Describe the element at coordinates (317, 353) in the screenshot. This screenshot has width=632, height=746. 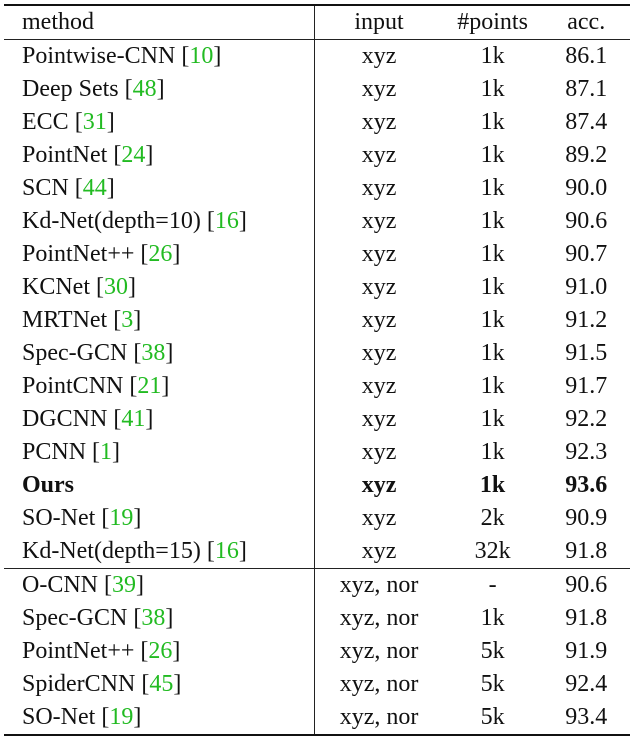
I see `table-row: Spec-GCN [38] xyz 1k 91.5` at that location.